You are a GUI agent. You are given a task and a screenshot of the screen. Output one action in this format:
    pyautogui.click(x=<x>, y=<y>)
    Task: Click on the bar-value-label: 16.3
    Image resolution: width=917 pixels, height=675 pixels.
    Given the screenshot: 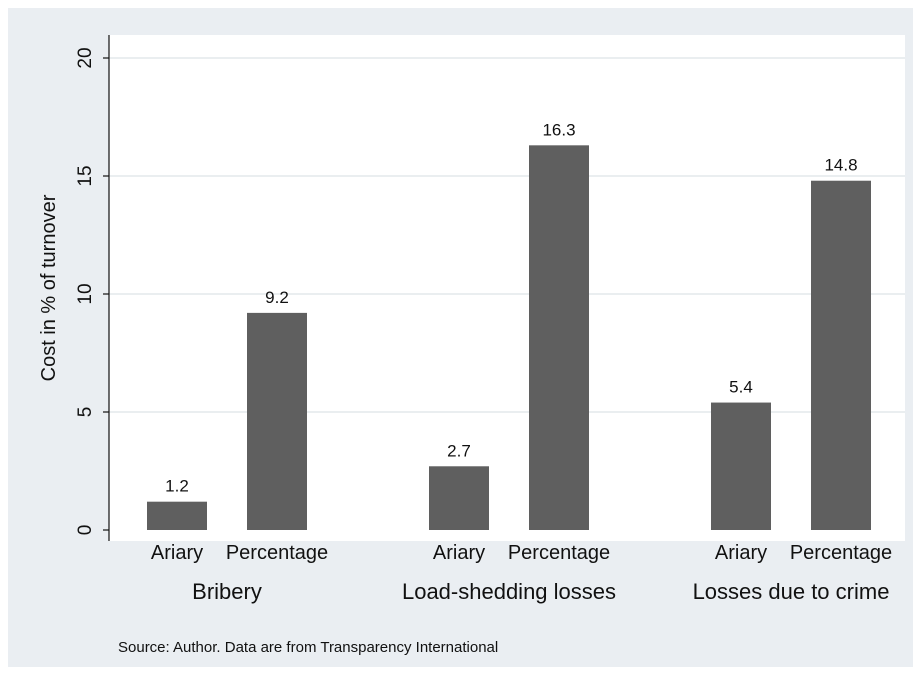 What is the action you would take?
    pyautogui.click(x=558, y=129)
    